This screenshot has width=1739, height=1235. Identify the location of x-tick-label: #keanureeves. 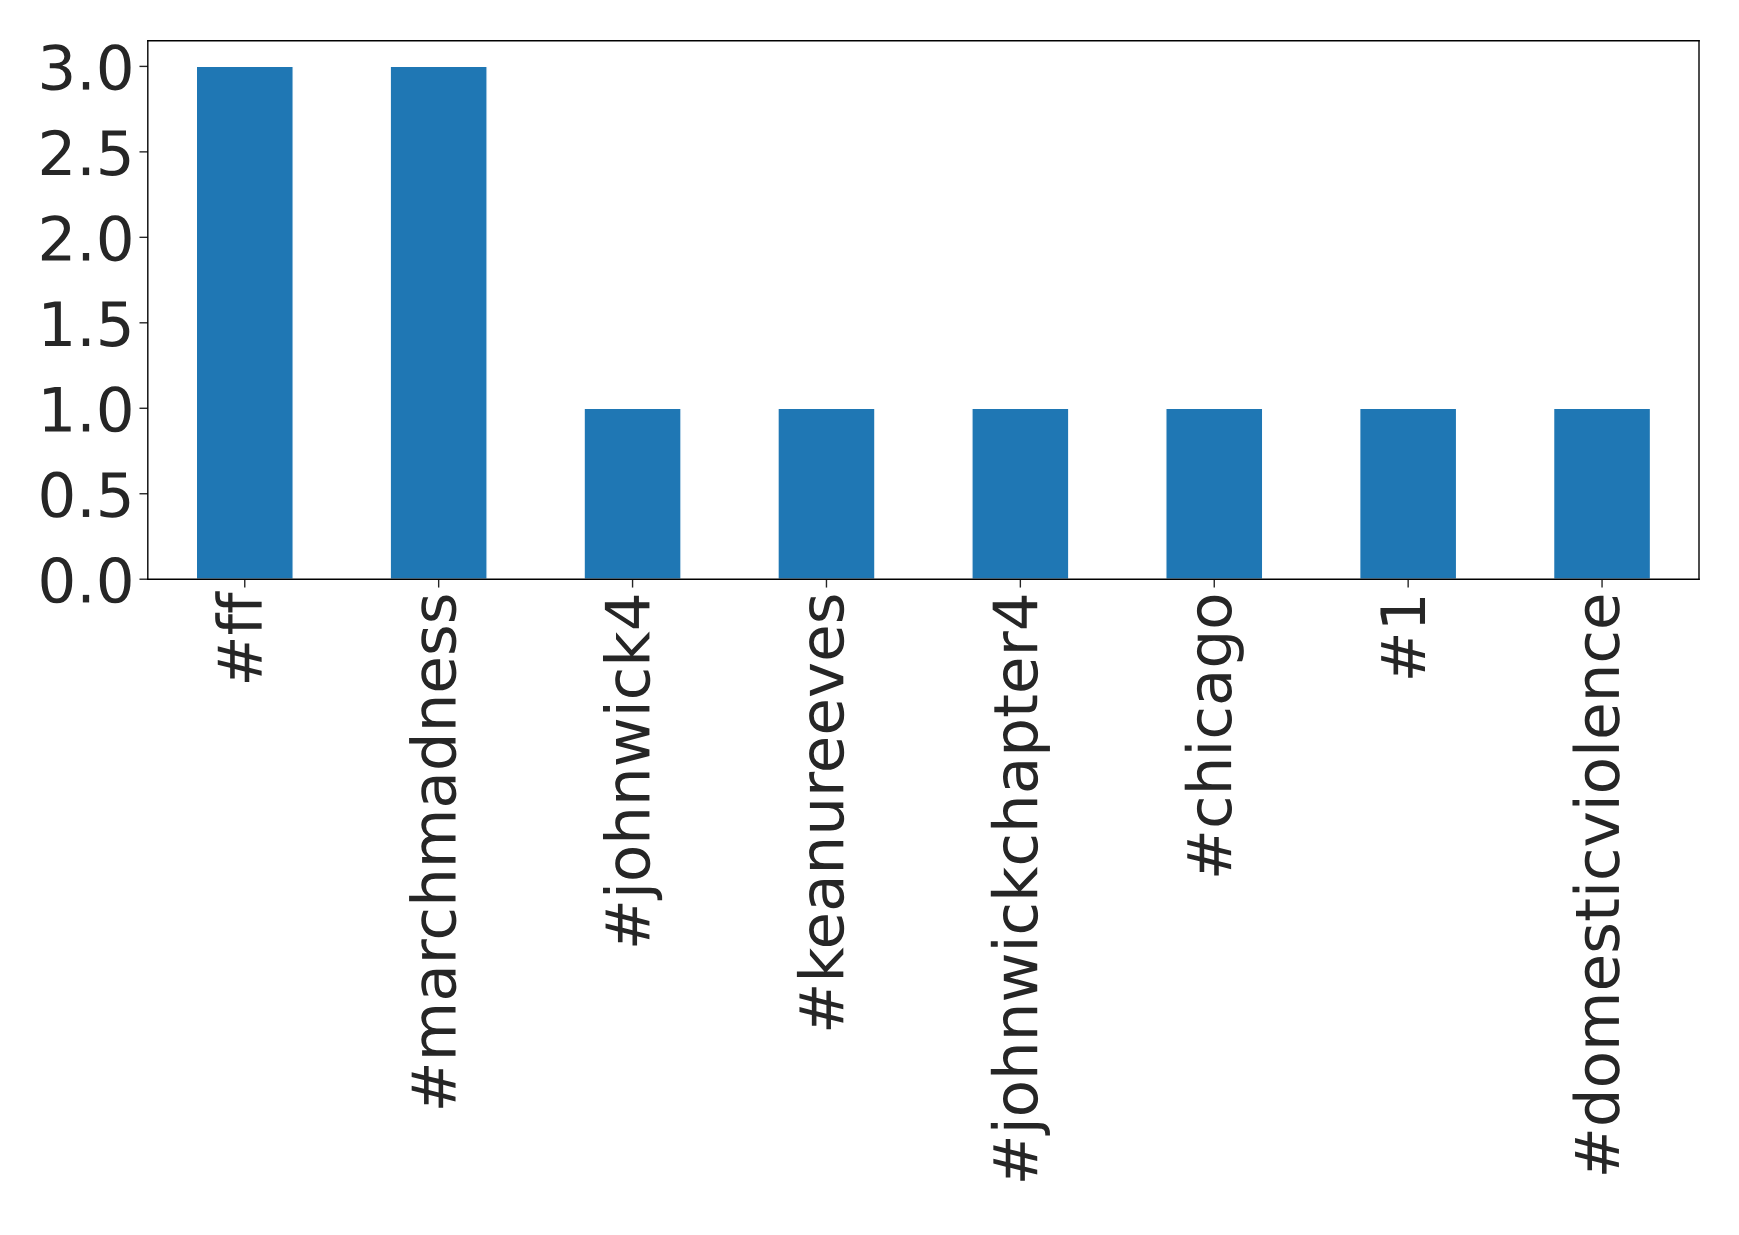
(820, 812).